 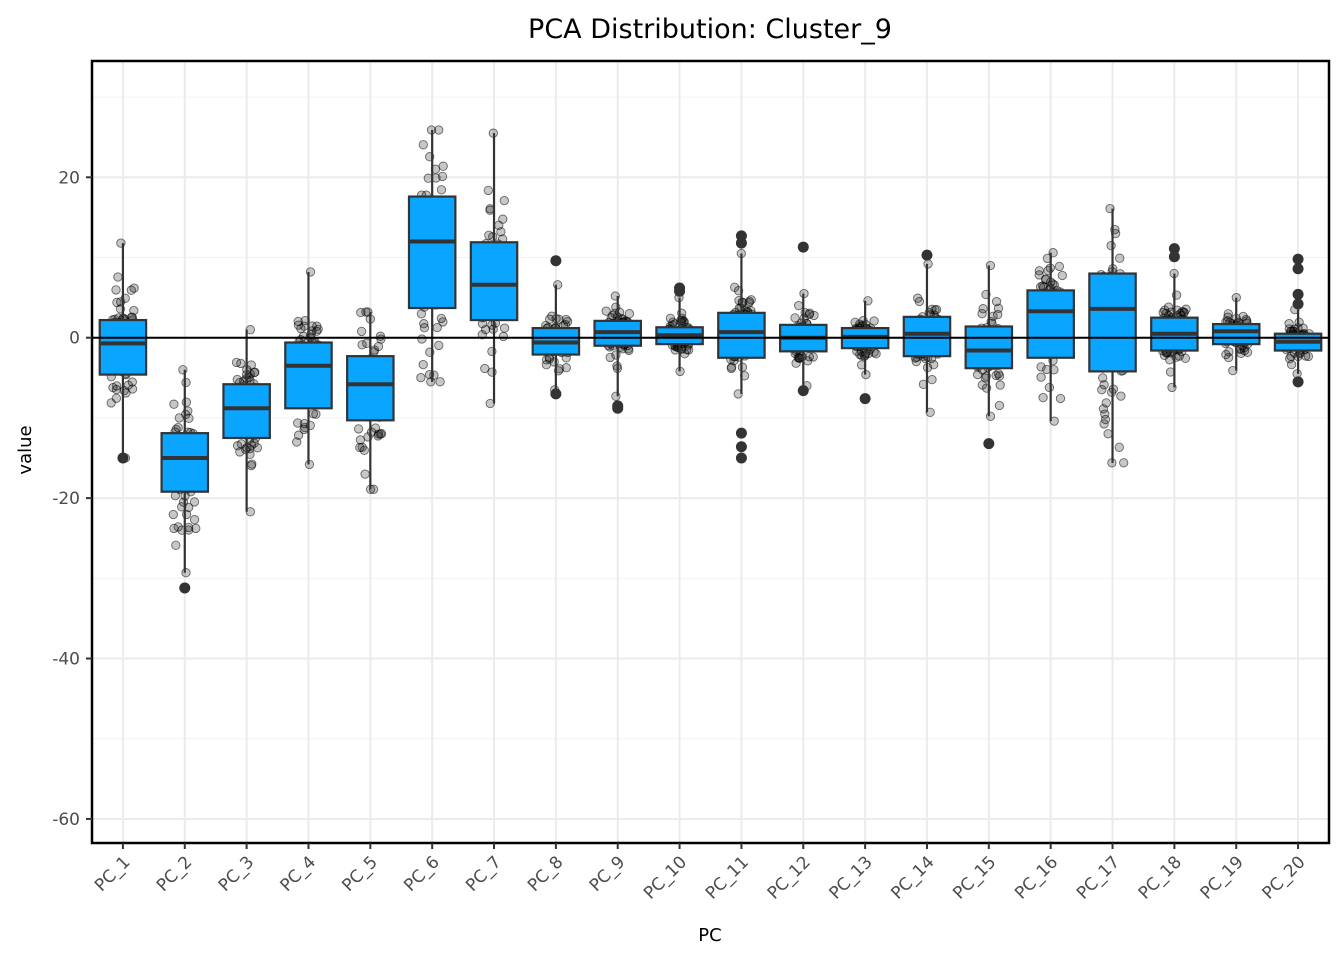 What do you see at coordinates (727, 877) in the screenshot?
I see `x-tick-label: PC_11` at bounding box center [727, 877].